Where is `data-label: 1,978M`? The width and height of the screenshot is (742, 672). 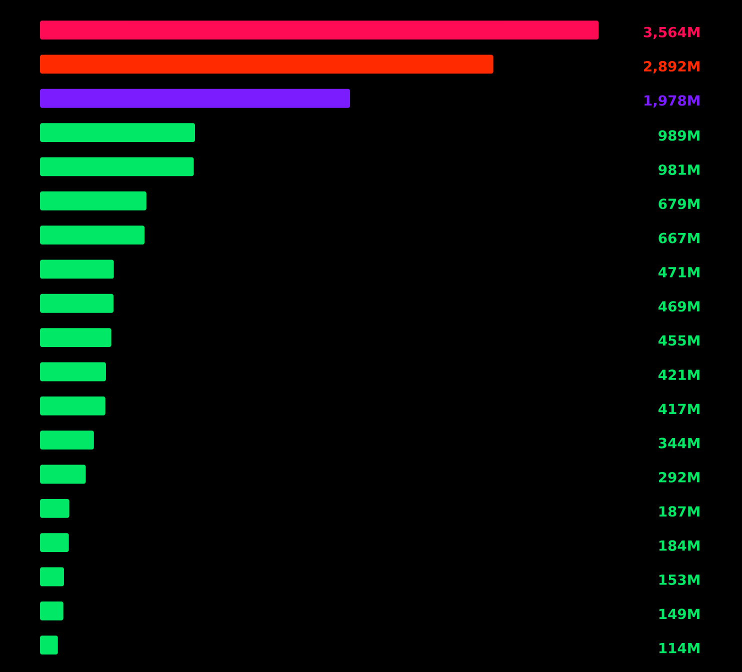
data-label: 1,978M is located at coordinates (672, 101).